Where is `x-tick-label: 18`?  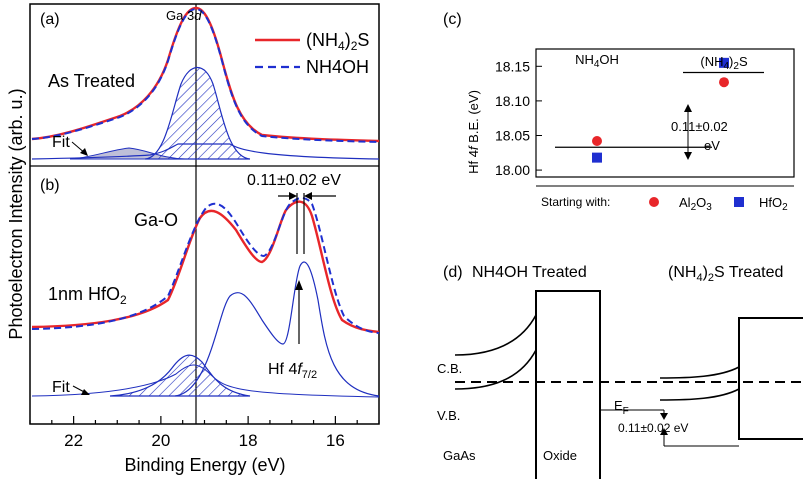
x-tick-label: 18 is located at coordinates (248, 440).